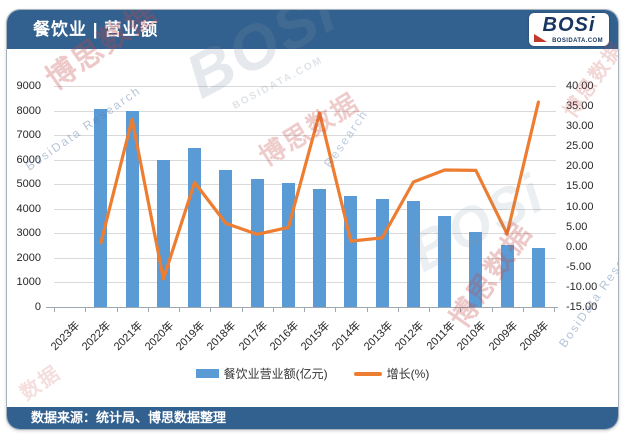  What do you see at coordinates (347, 336) in the screenshot?
I see `x-tick-label: 2014年` at bounding box center [347, 336].